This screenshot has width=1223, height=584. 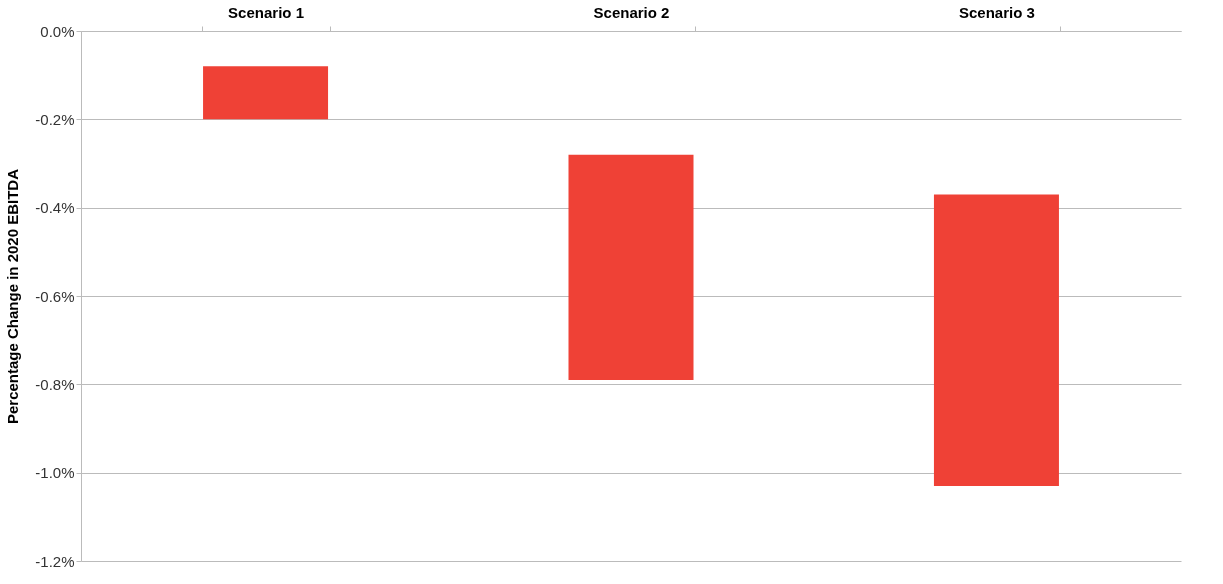 What do you see at coordinates (631, 12) in the screenshot?
I see `x-tick-label: Scenario 2` at bounding box center [631, 12].